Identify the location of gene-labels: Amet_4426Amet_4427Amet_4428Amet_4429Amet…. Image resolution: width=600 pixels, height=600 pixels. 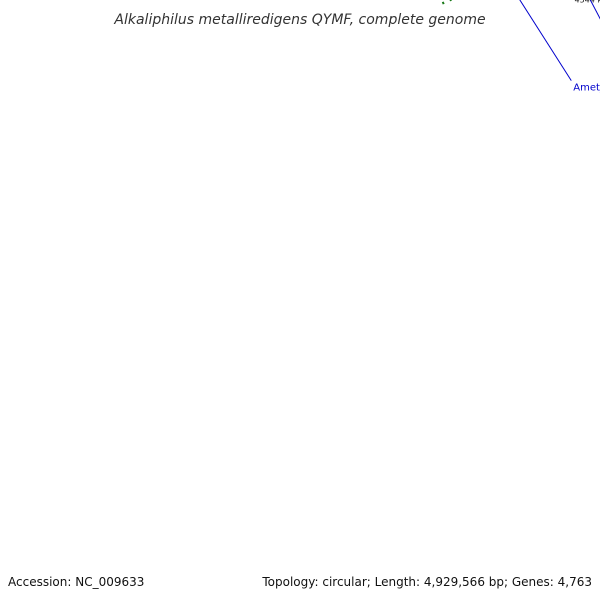
(559, 47).